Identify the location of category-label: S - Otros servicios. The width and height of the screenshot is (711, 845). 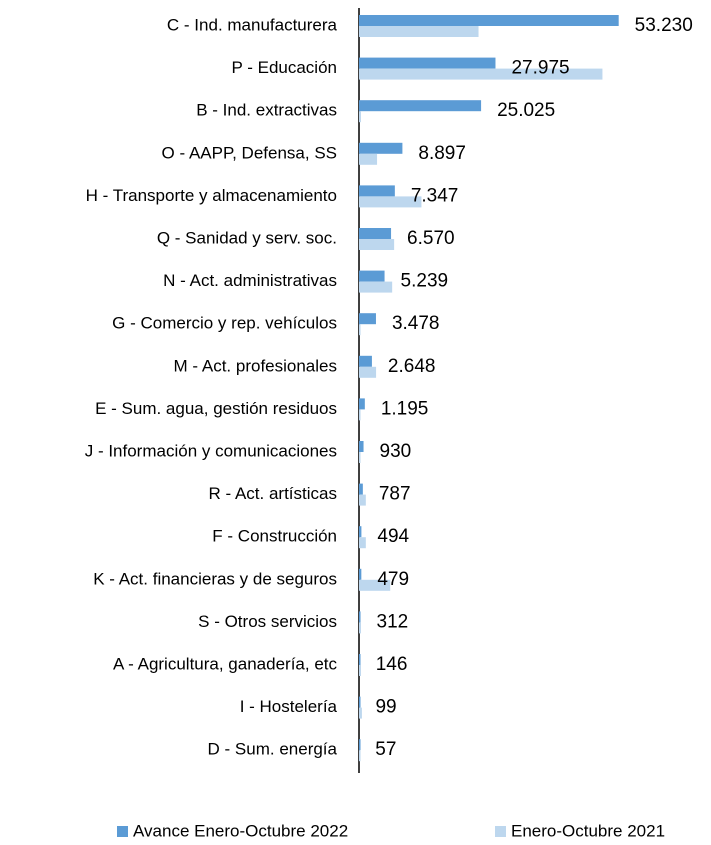
(267, 621).